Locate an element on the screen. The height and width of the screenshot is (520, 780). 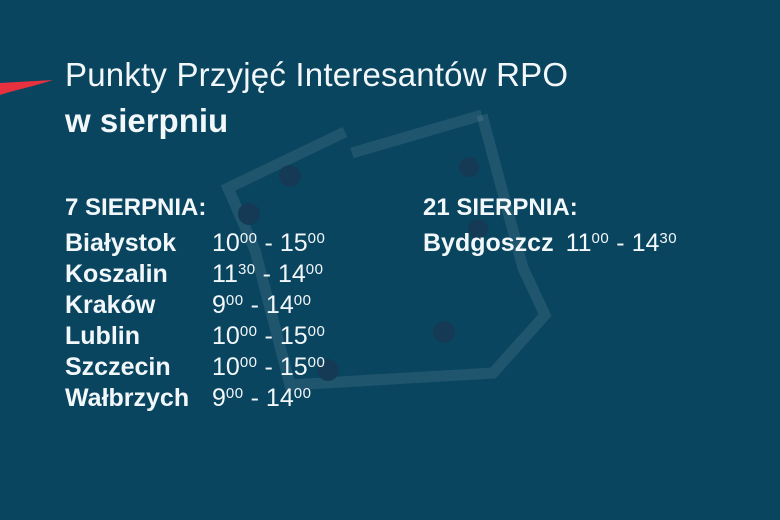
section-heading: 21 SIERPNIA: is located at coordinates (500, 207).